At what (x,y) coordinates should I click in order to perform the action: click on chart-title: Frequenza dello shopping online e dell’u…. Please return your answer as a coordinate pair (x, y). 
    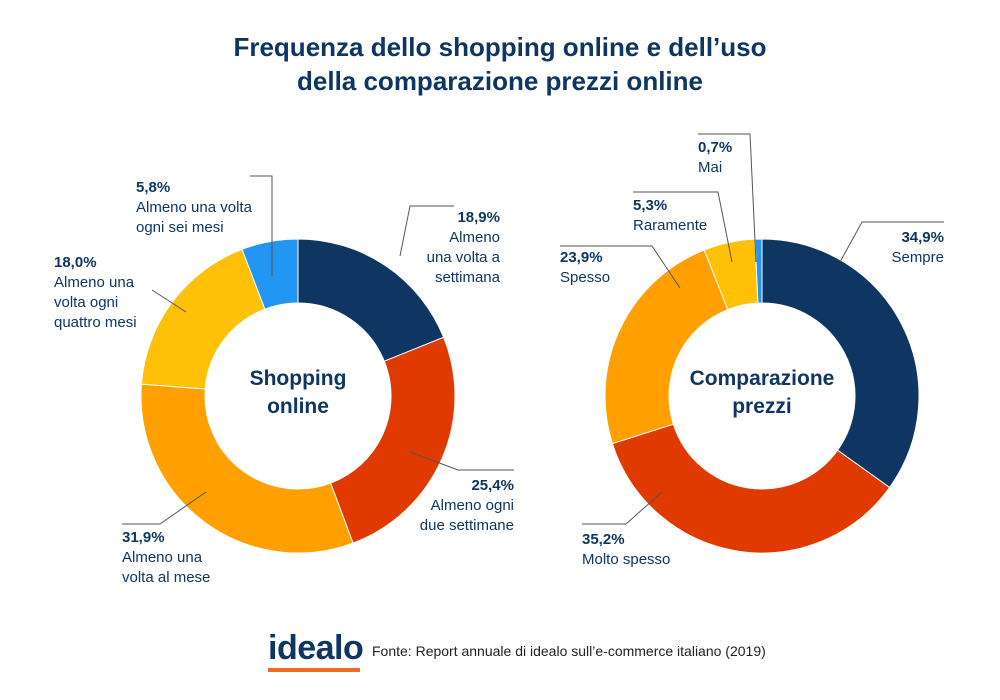
    Looking at the image, I should click on (500, 64).